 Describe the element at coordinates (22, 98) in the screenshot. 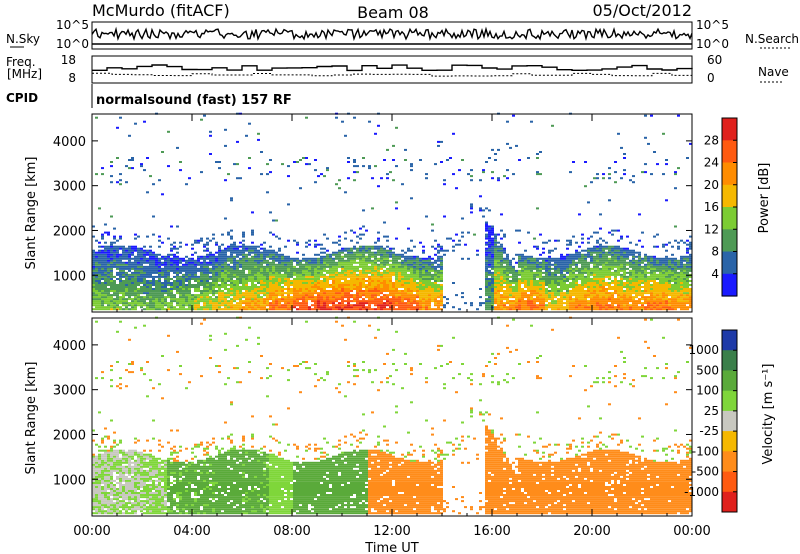

I see `cpid-label: CPID` at that location.